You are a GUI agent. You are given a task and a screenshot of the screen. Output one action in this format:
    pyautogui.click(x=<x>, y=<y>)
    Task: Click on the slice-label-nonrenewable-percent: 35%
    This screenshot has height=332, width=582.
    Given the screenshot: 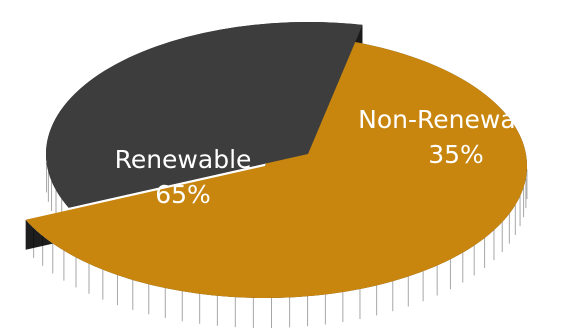 What is the action you would take?
    pyautogui.click(x=456, y=154)
    